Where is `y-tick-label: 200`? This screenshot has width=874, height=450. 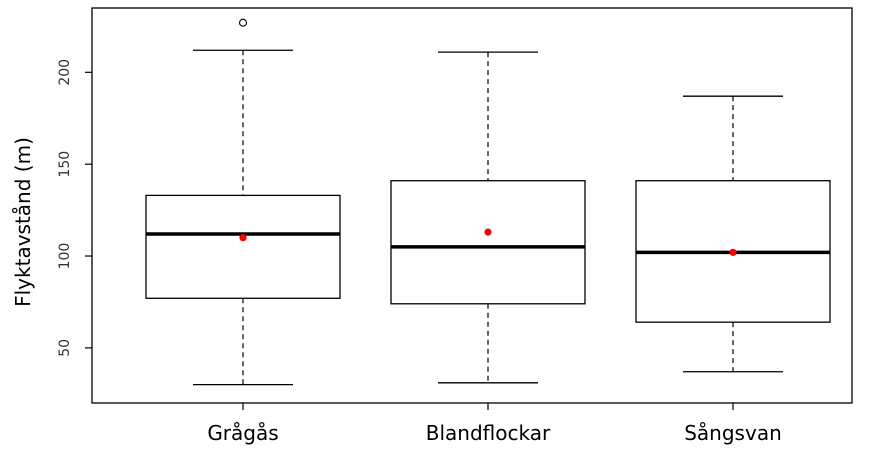 y-tick-label: 200 is located at coordinates (65, 72).